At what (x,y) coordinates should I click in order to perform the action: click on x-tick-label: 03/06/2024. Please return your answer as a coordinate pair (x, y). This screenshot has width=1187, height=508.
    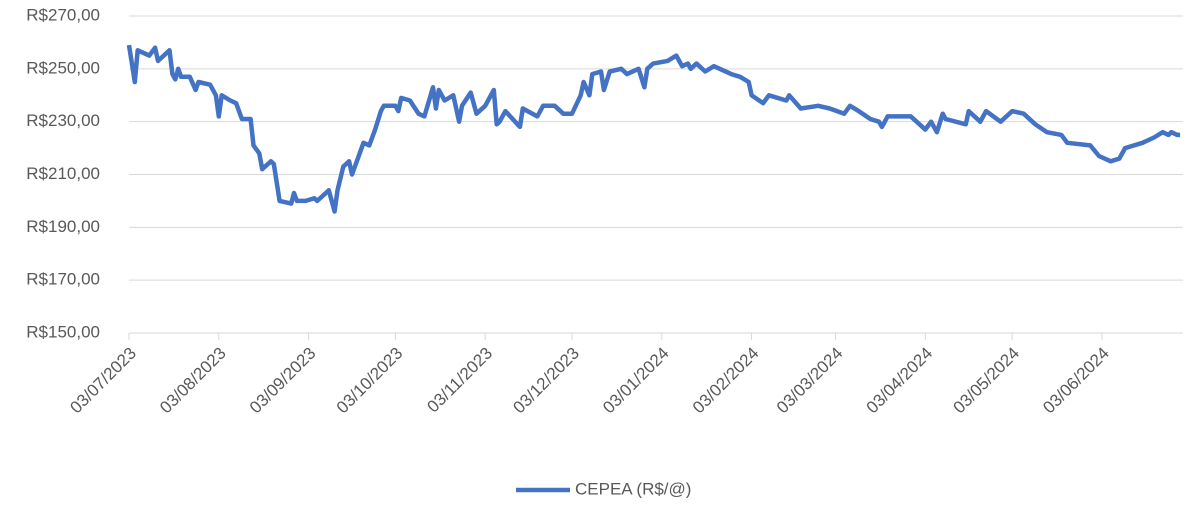
    Looking at the image, I should click on (1076, 381).